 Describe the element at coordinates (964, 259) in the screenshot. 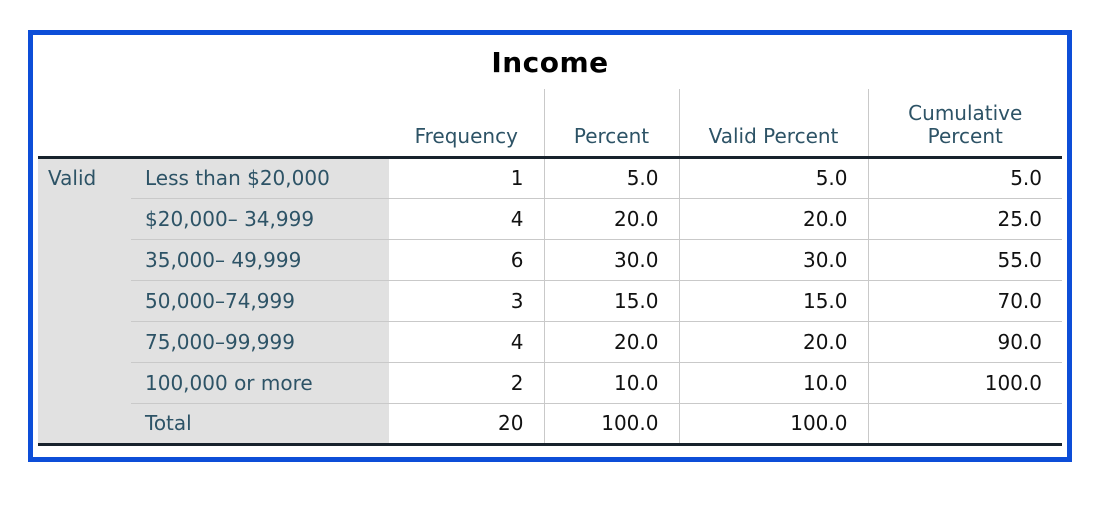

I see `cell-cumulative-percent: 55.0` at that location.